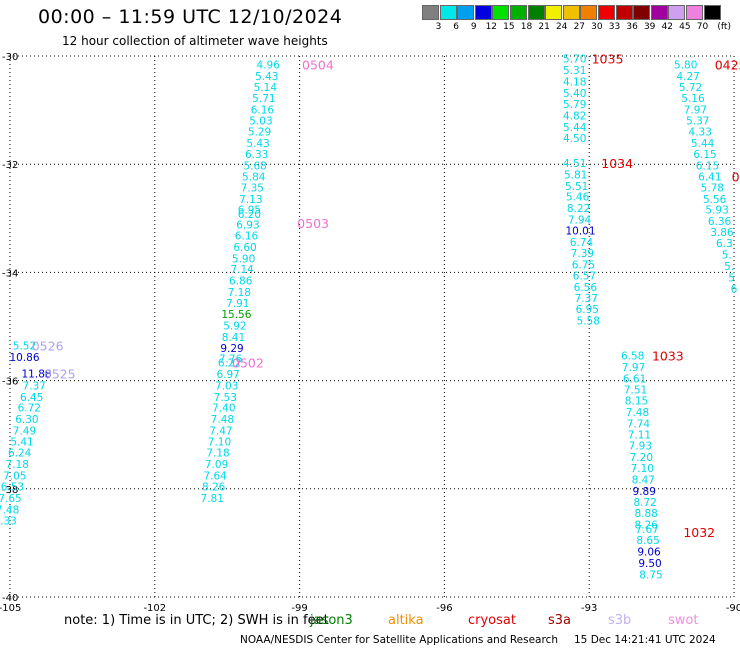 The height and width of the screenshot is (650, 740). Describe the element at coordinates (266, 88) in the screenshot. I see `wave-height-value: 5.14` at that location.